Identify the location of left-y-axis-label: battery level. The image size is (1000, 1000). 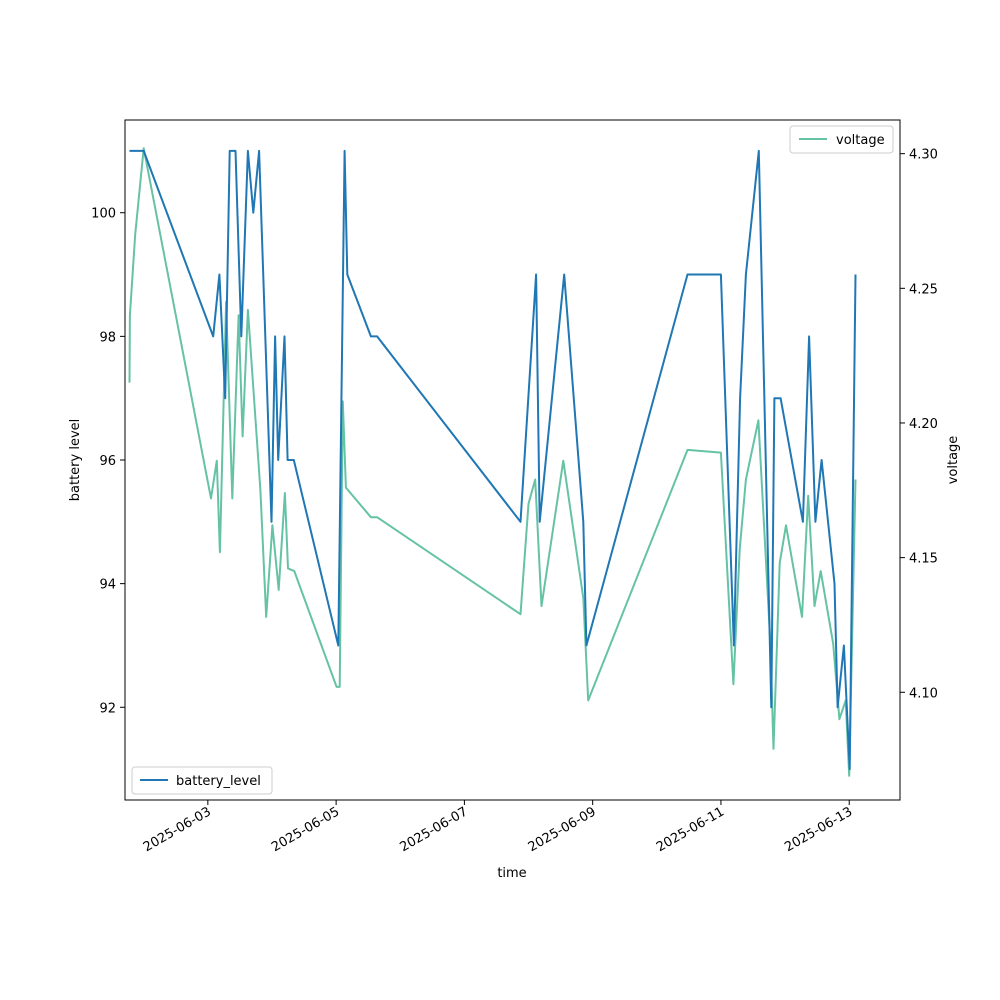
(75, 460).